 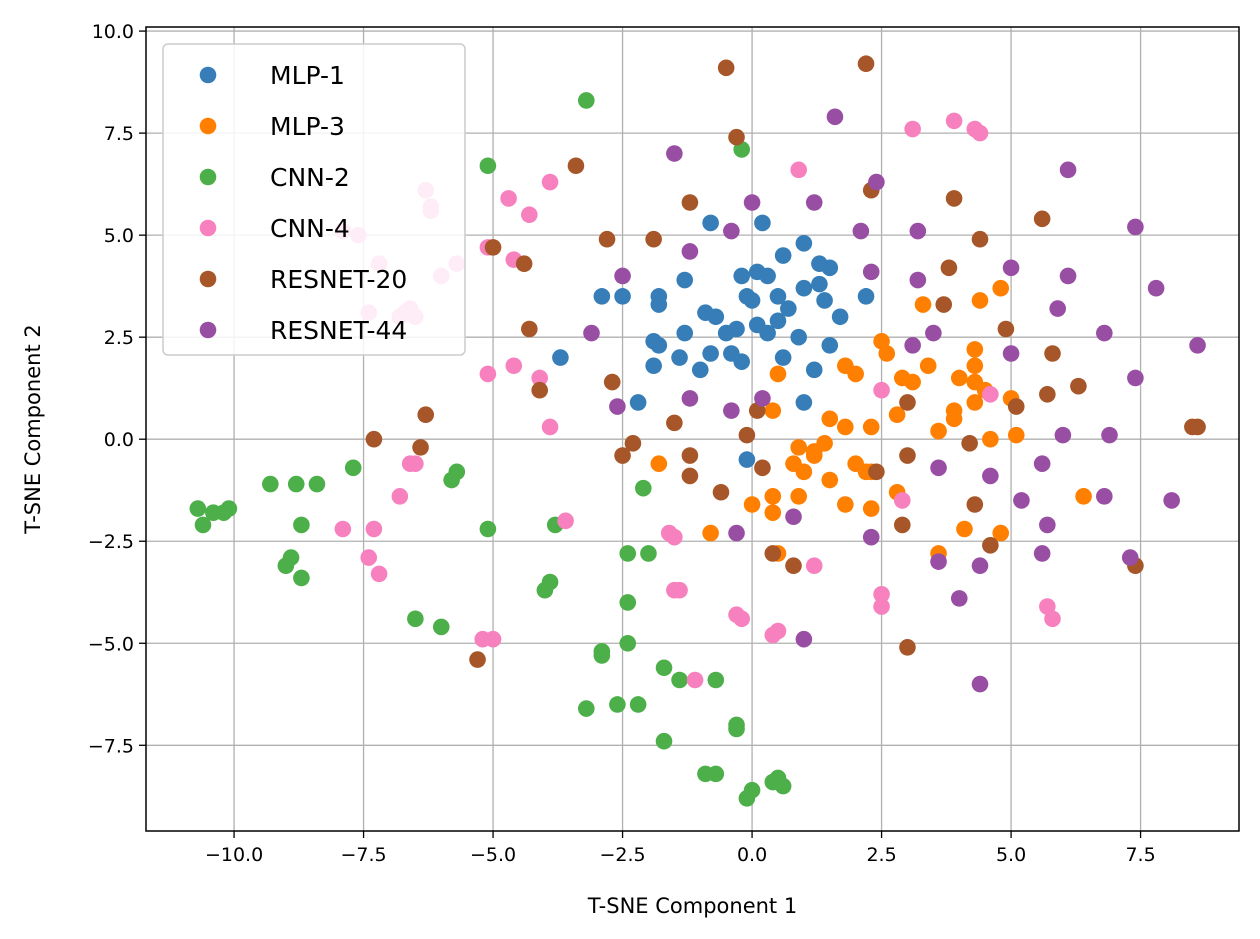 I want to click on legend: MLP-1 MLP-3 CNN-2 CNN-4 RESNET-20 RESNET-44, so click(x=314, y=199).